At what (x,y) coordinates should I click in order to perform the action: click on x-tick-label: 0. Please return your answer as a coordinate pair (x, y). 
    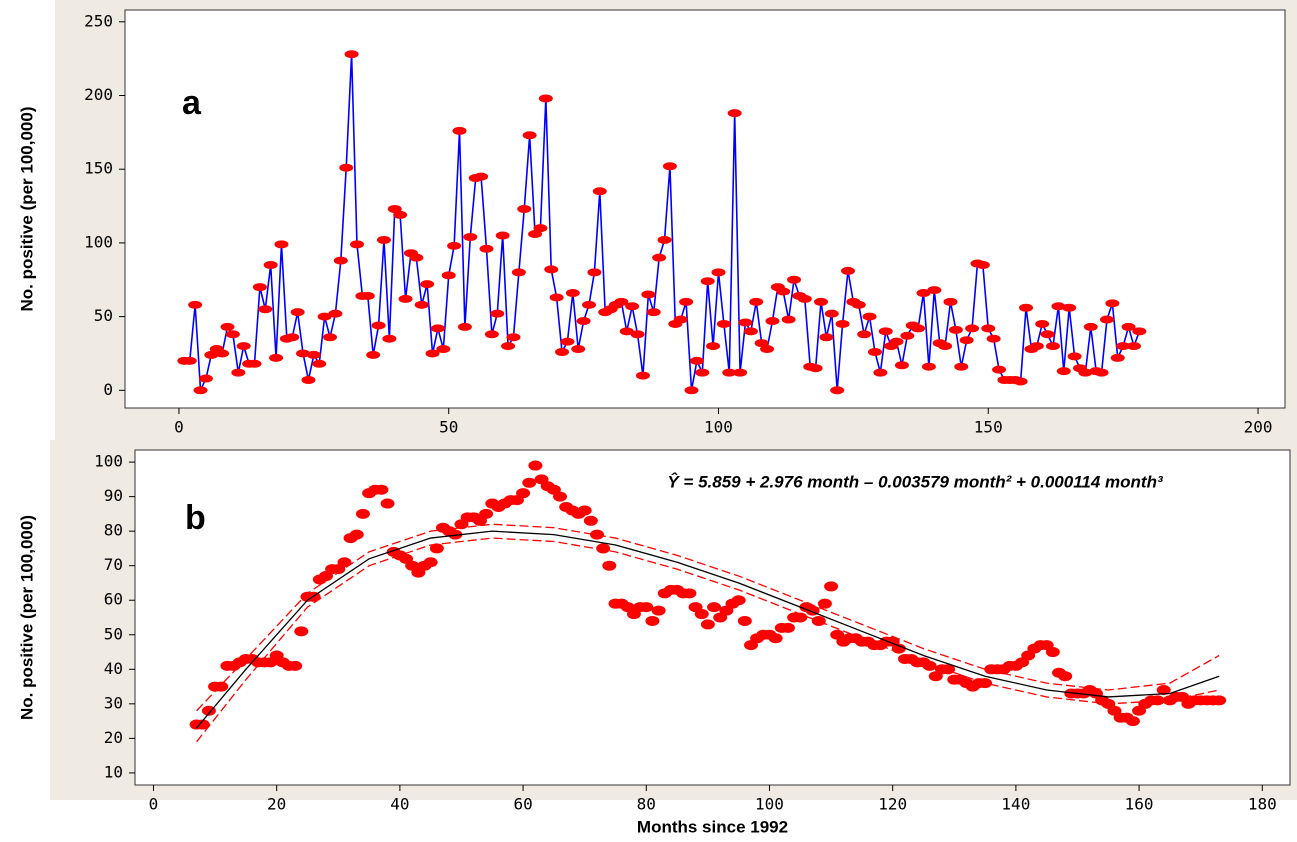
    Looking at the image, I should click on (154, 804).